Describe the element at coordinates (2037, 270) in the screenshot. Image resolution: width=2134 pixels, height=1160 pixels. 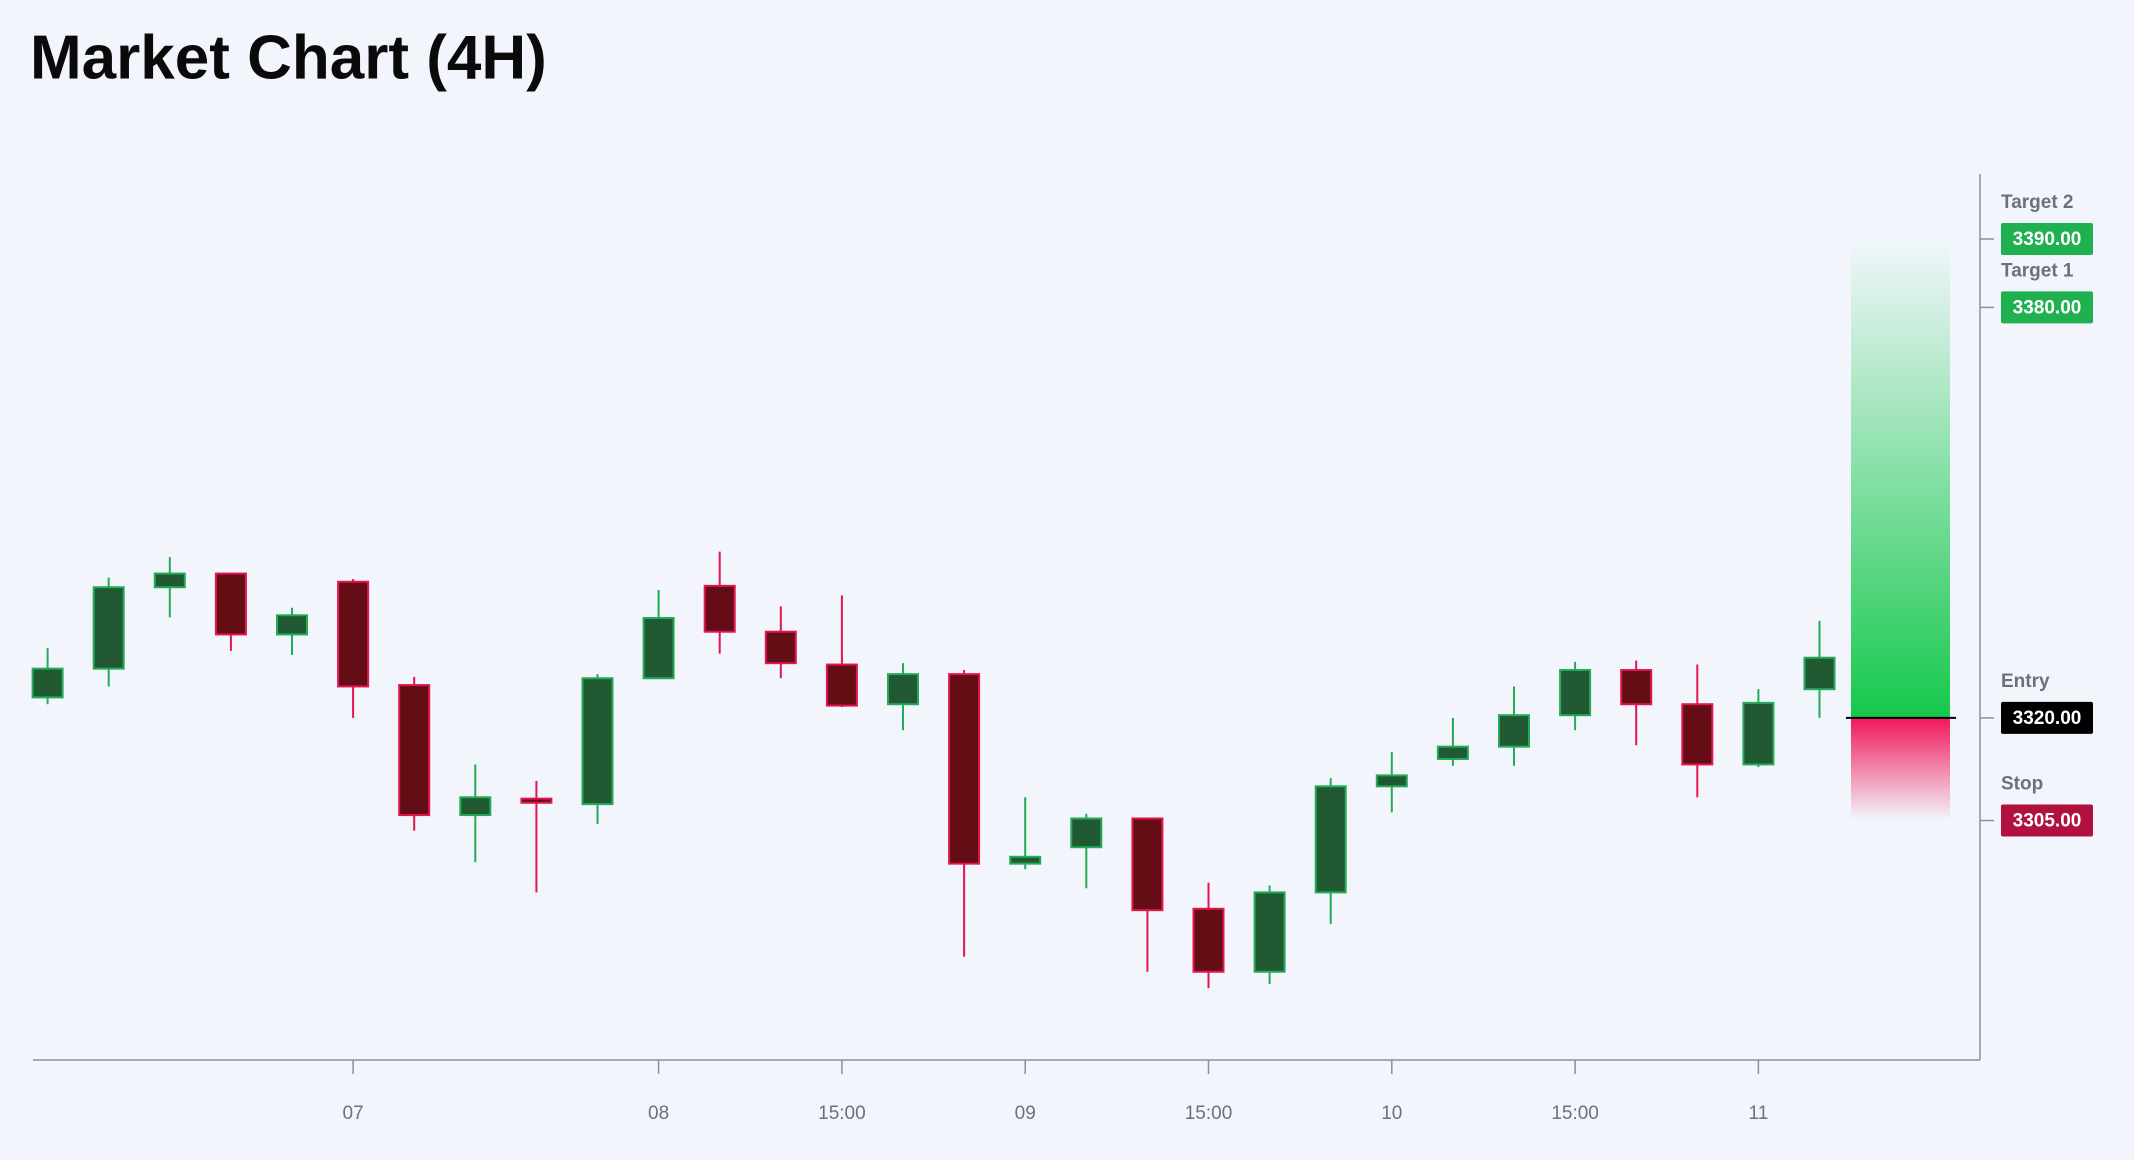
I see `level-name: Target 1` at that location.